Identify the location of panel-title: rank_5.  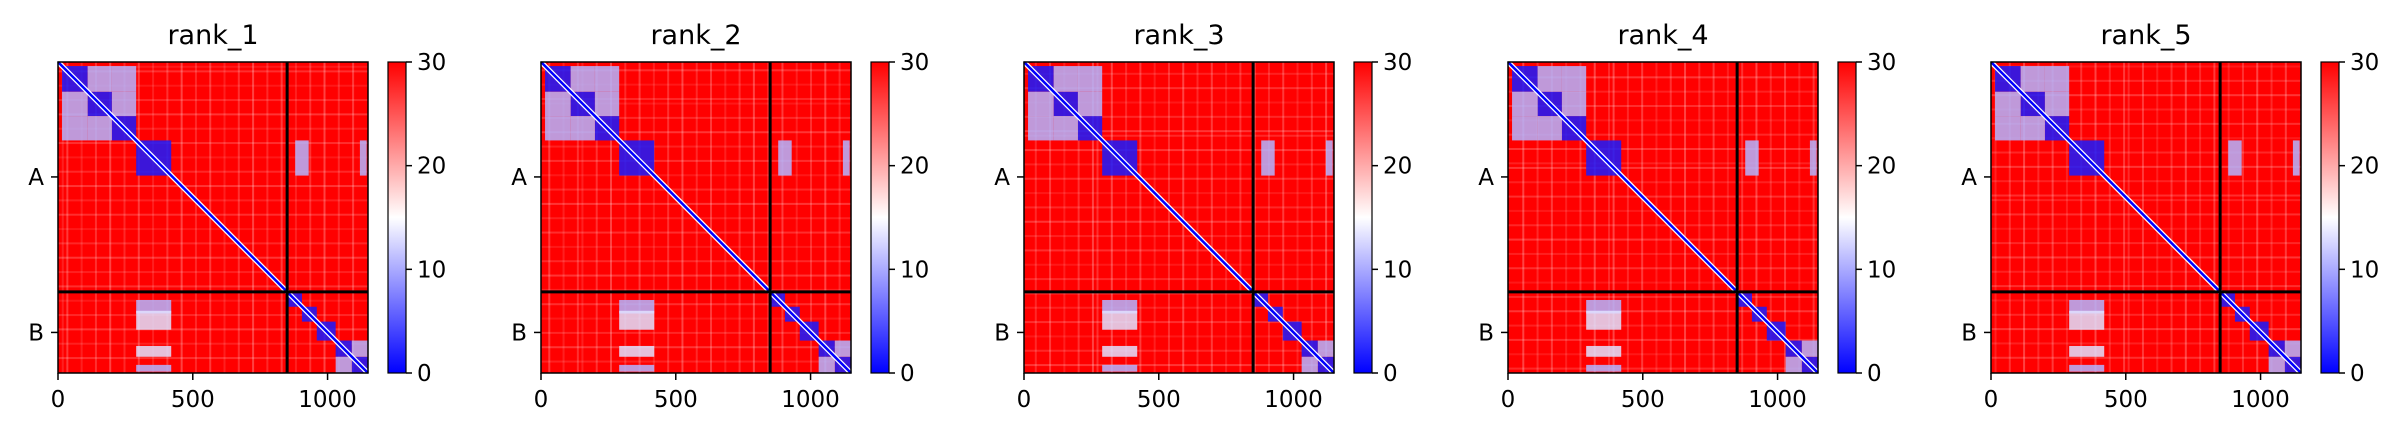
(2145, 35).